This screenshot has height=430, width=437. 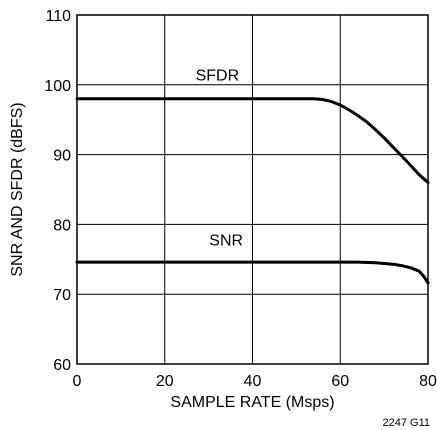 What do you see at coordinates (17, 189) in the screenshot?
I see `y-axis-label: SNR AND SFDR (dBFS)` at bounding box center [17, 189].